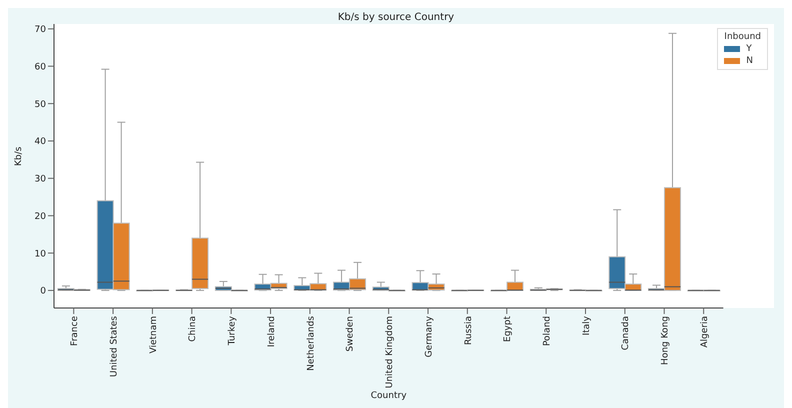  Describe the element at coordinates (626, 333) in the screenshot. I see `x-tick-label: Canada` at that location.